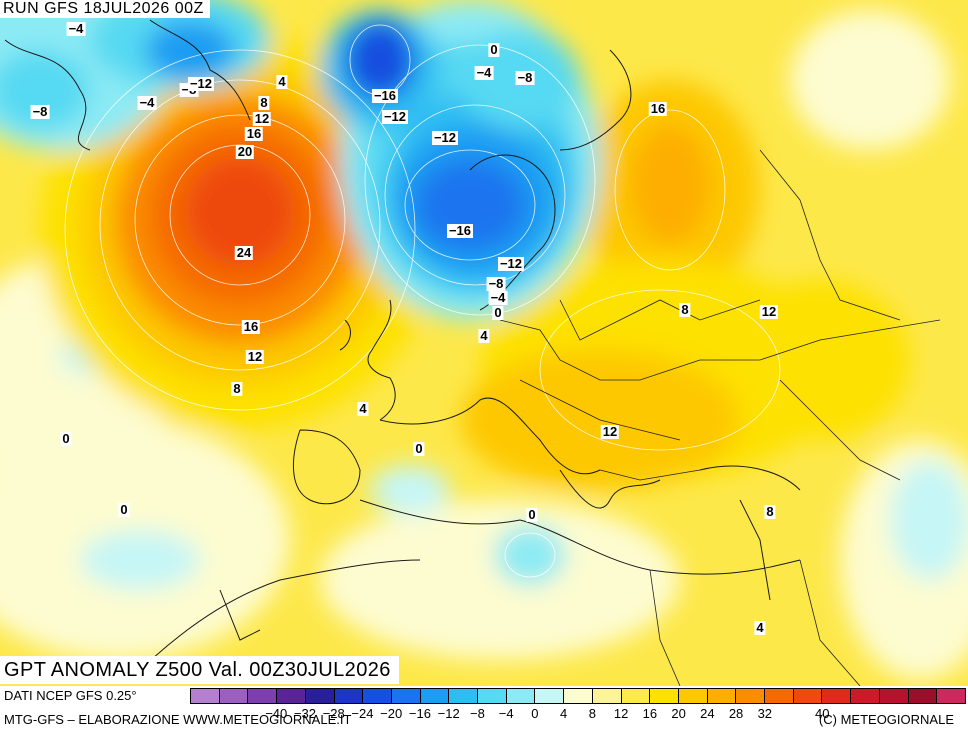 The width and height of the screenshot is (968, 745). I want to click on run-info-label: RUN GFS 18JUL2026 00Z, so click(105, 9).